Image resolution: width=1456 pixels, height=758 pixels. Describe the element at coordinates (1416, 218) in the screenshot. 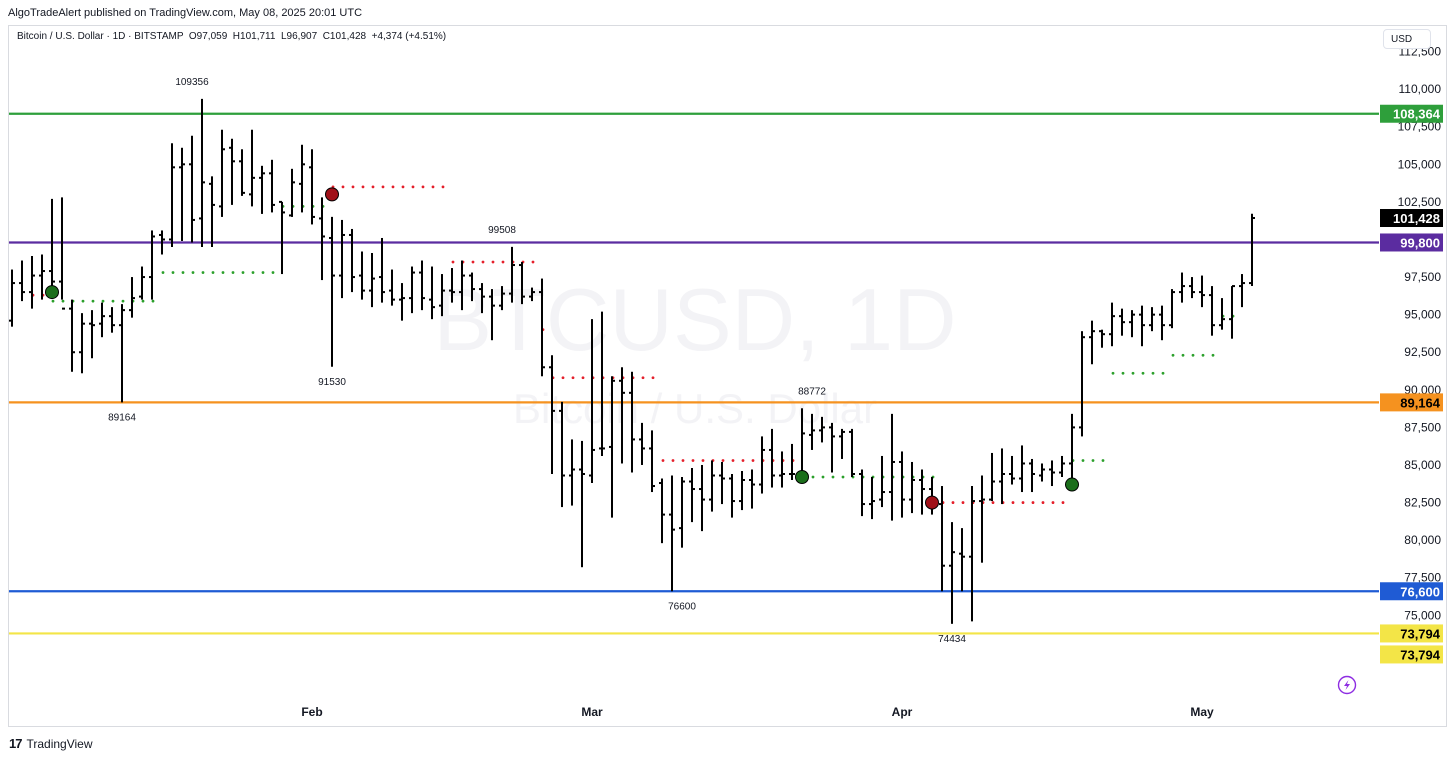

I see `price-tag-text: 101,428` at that location.